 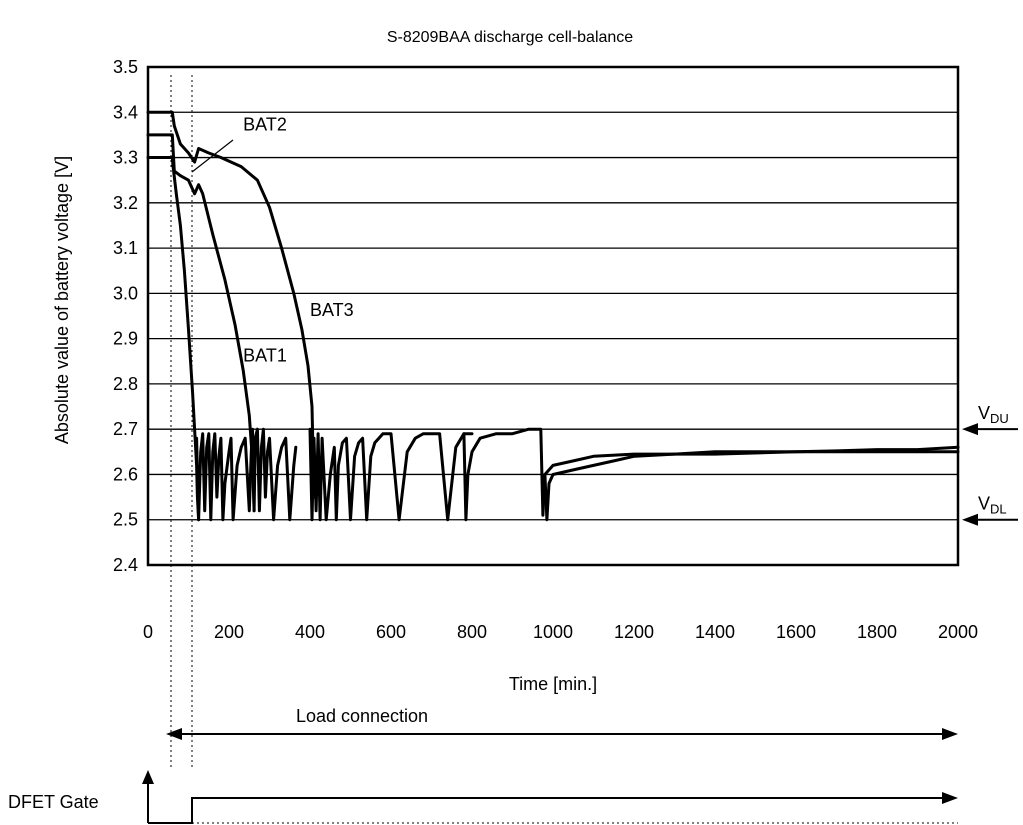 What do you see at coordinates (548, 810) in the screenshot?
I see `dfet-gate-waveform` at bounding box center [548, 810].